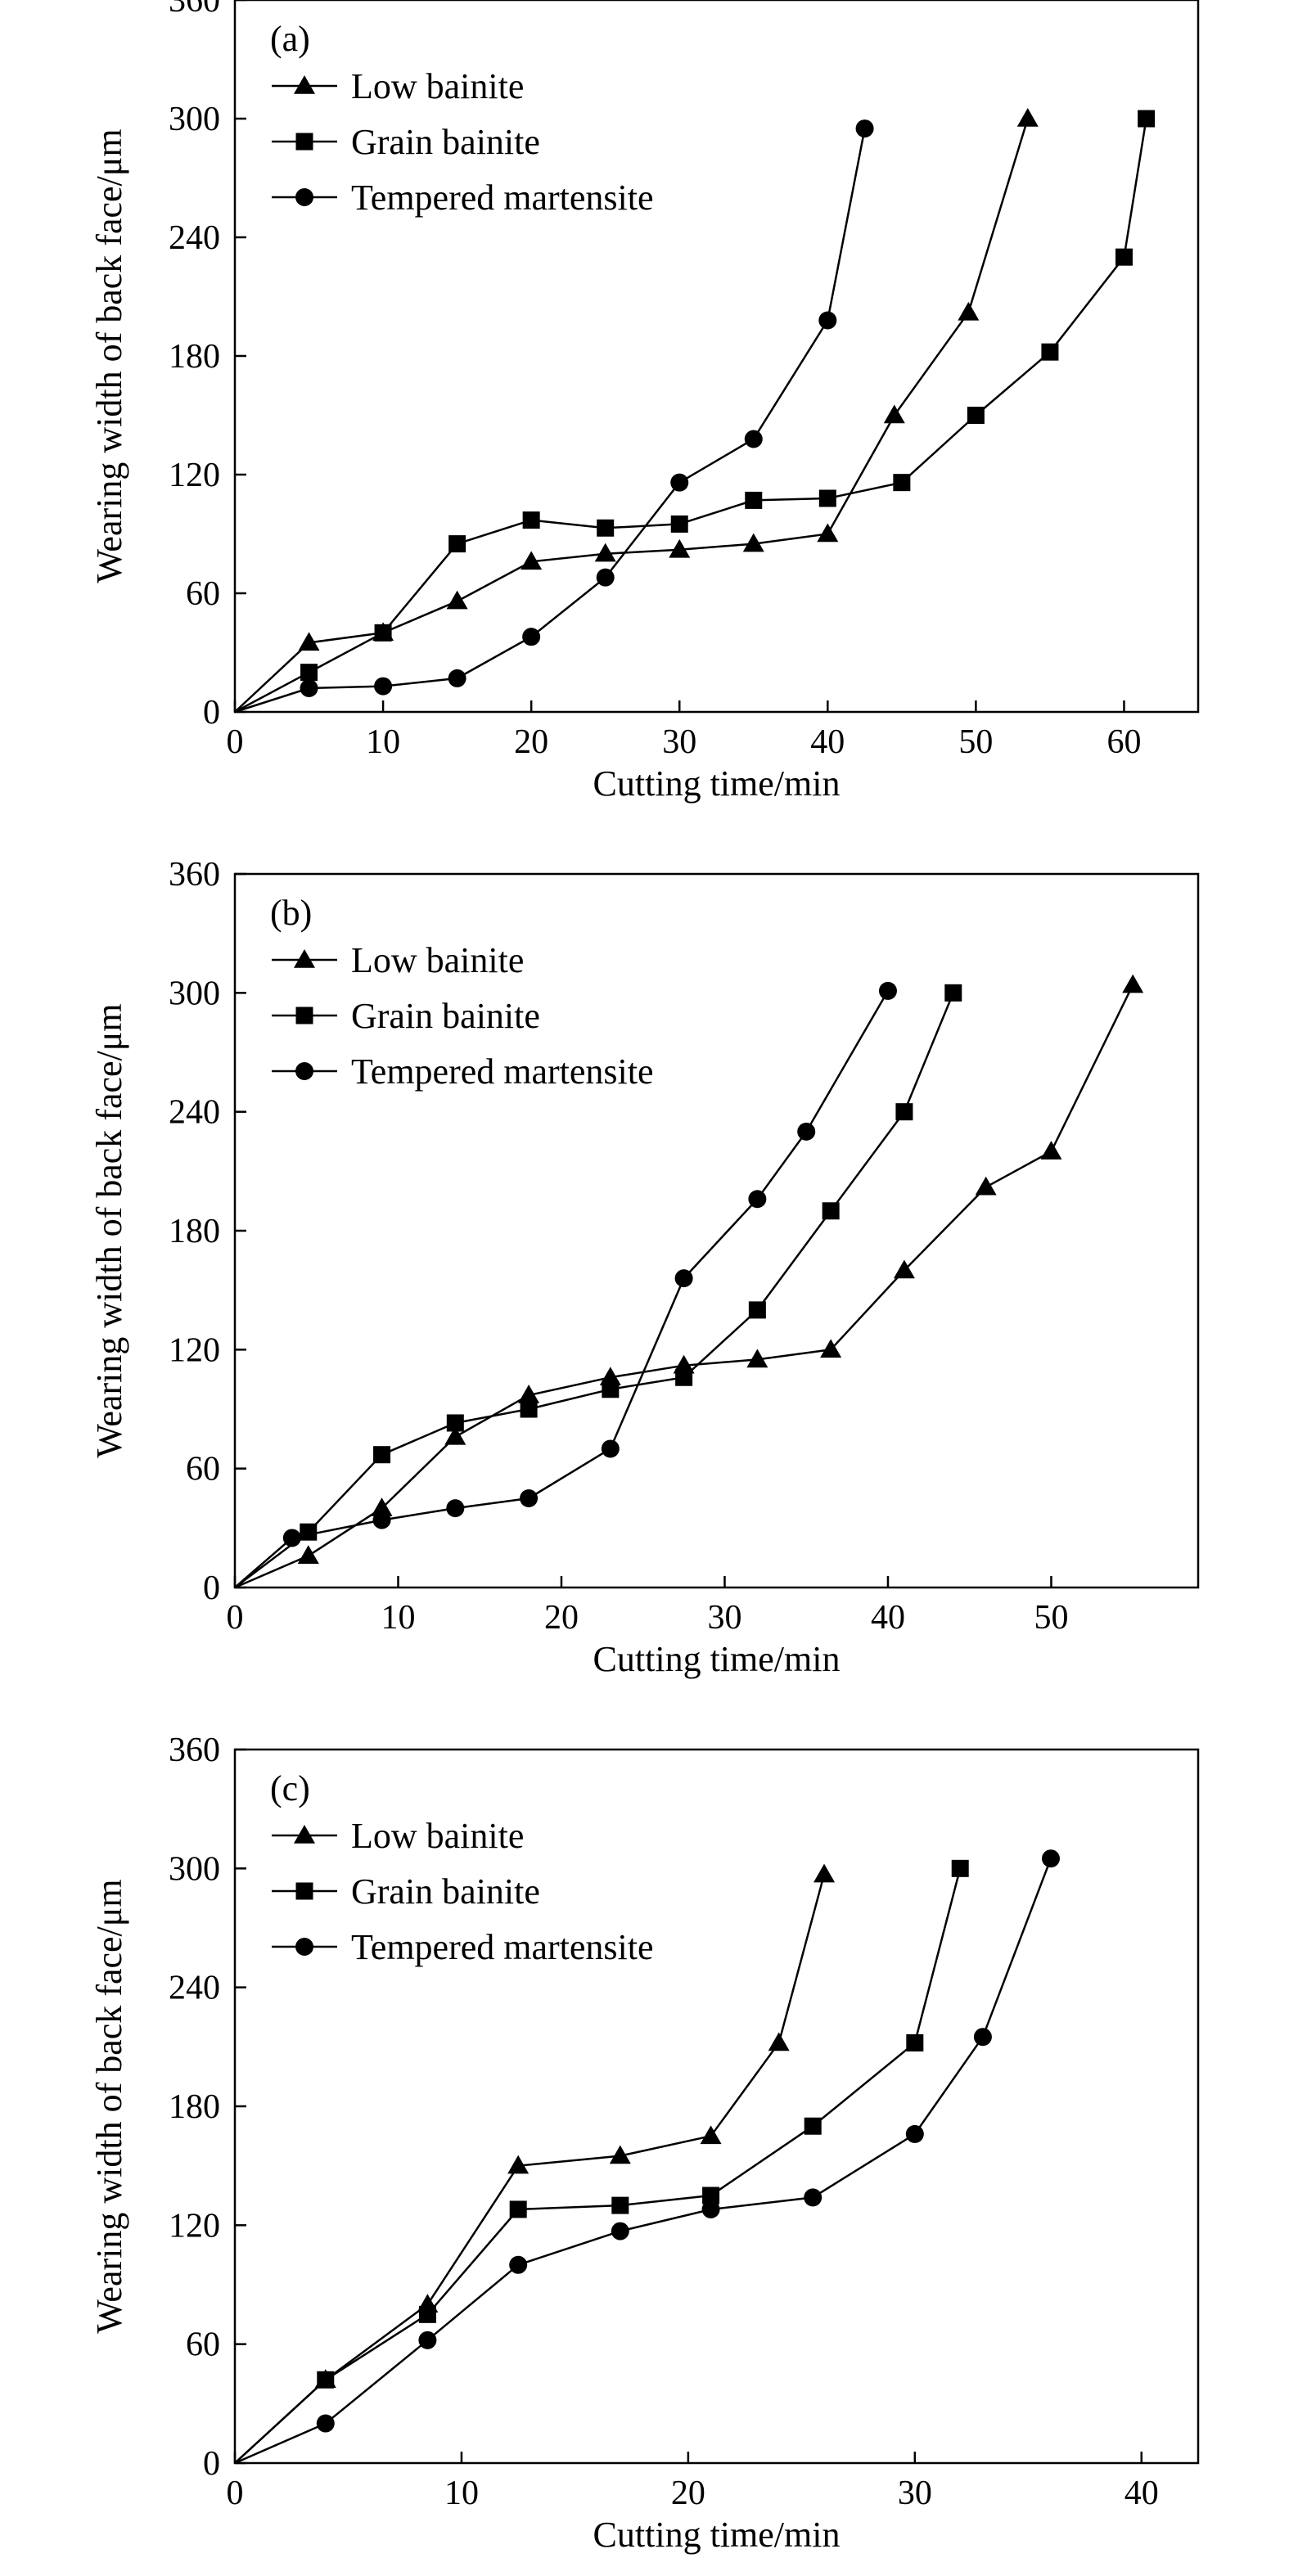 The width and height of the screenshot is (1289, 2576). Describe the element at coordinates (688, 2493) in the screenshot. I see `x-tick-label: 20` at that location.